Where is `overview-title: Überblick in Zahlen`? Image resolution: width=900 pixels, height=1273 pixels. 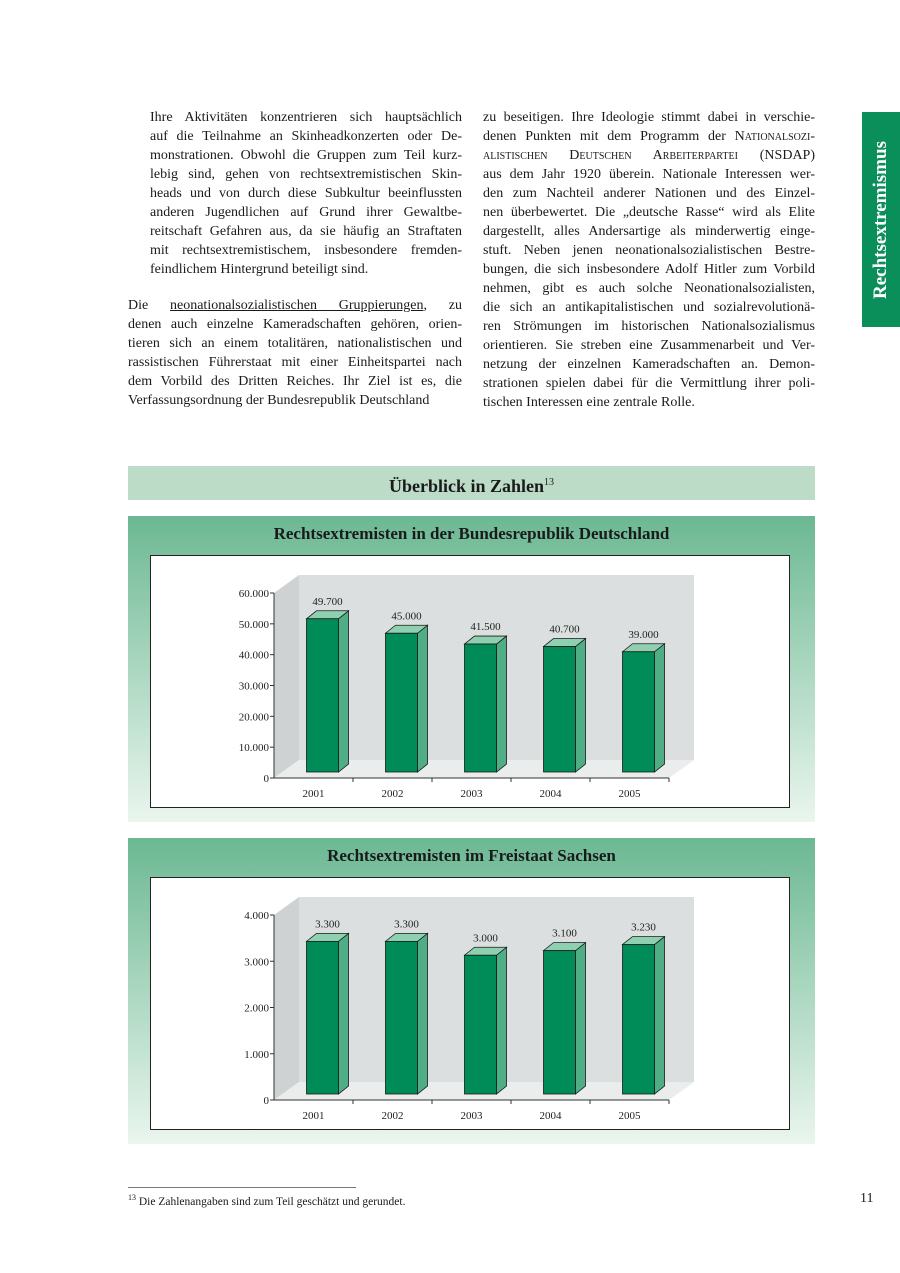 overview-title: Überblick in Zahlen is located at coordinates (466, 486).